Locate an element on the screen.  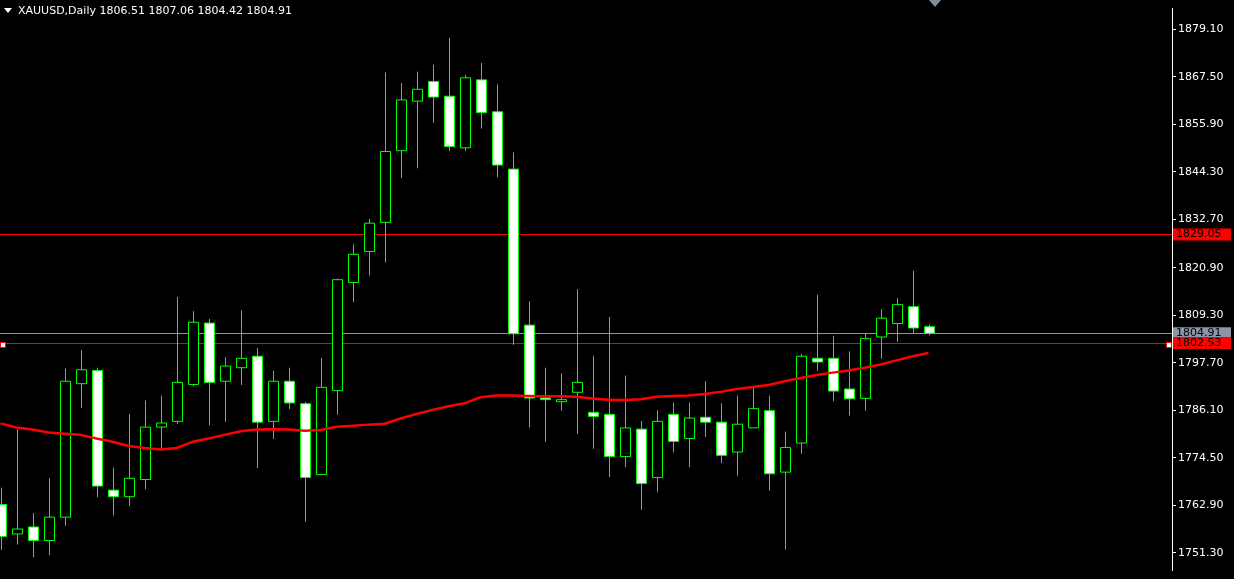
y-tick-label: 1879.10 is located at coordinates (1201, 29).